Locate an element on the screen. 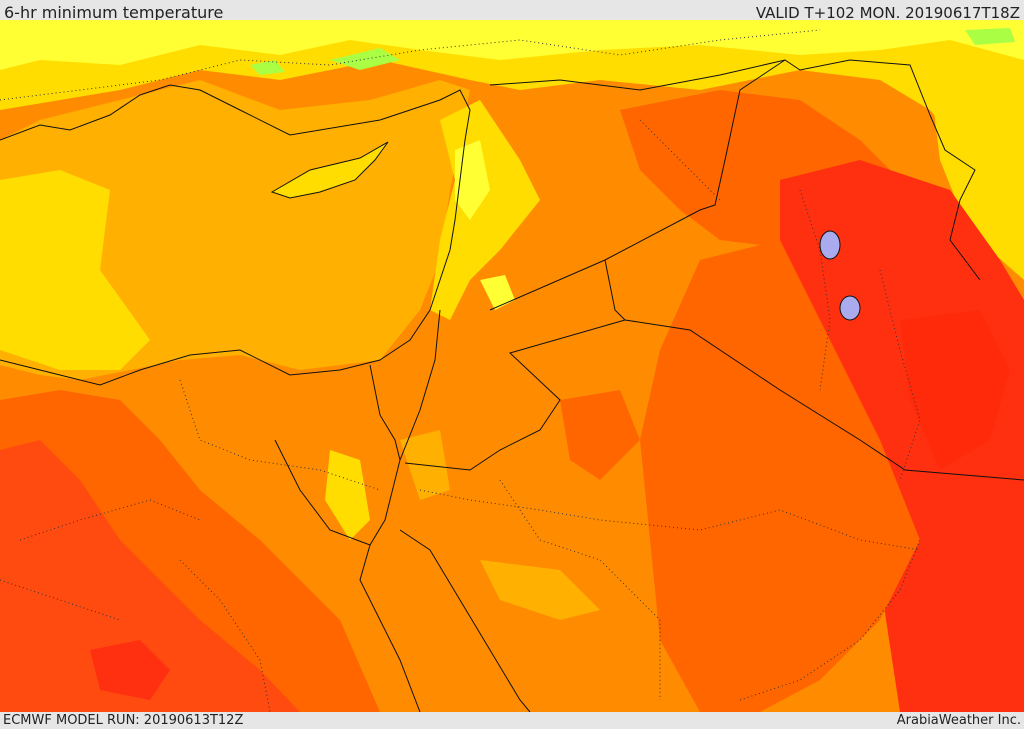 The height and width of the screenshot is (729, 1024). sudan-red-orange is located at coordinates (150, 576).